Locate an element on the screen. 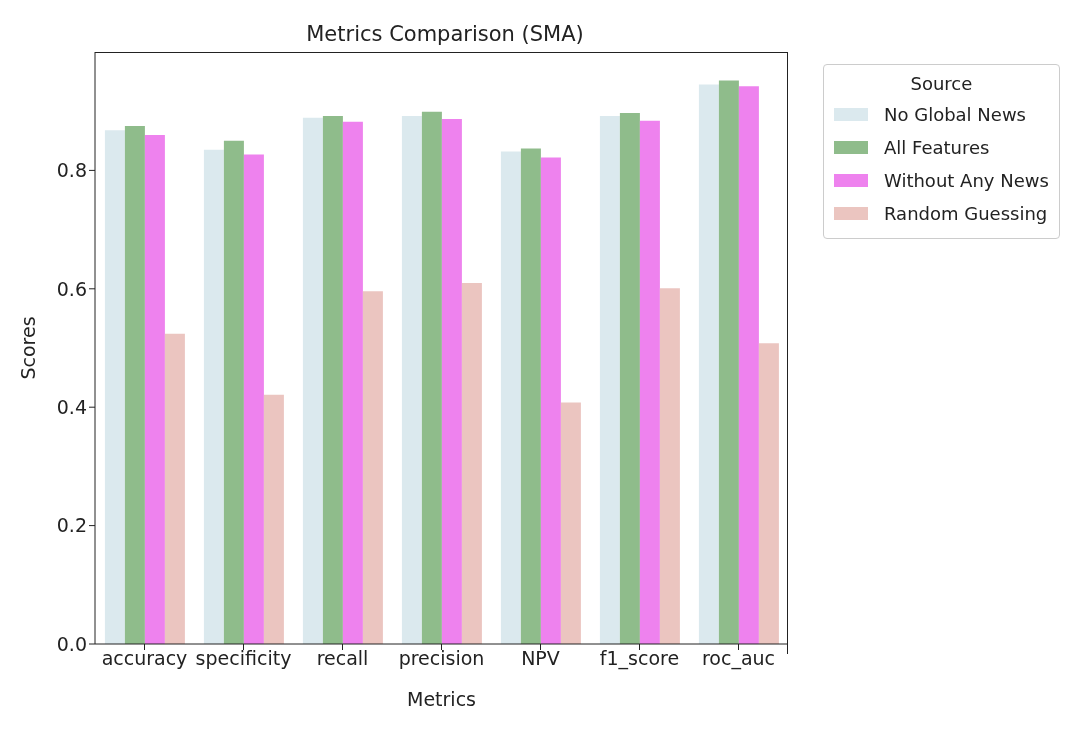  y-tick-label: 0.0 is located at coordinates (71, 643).